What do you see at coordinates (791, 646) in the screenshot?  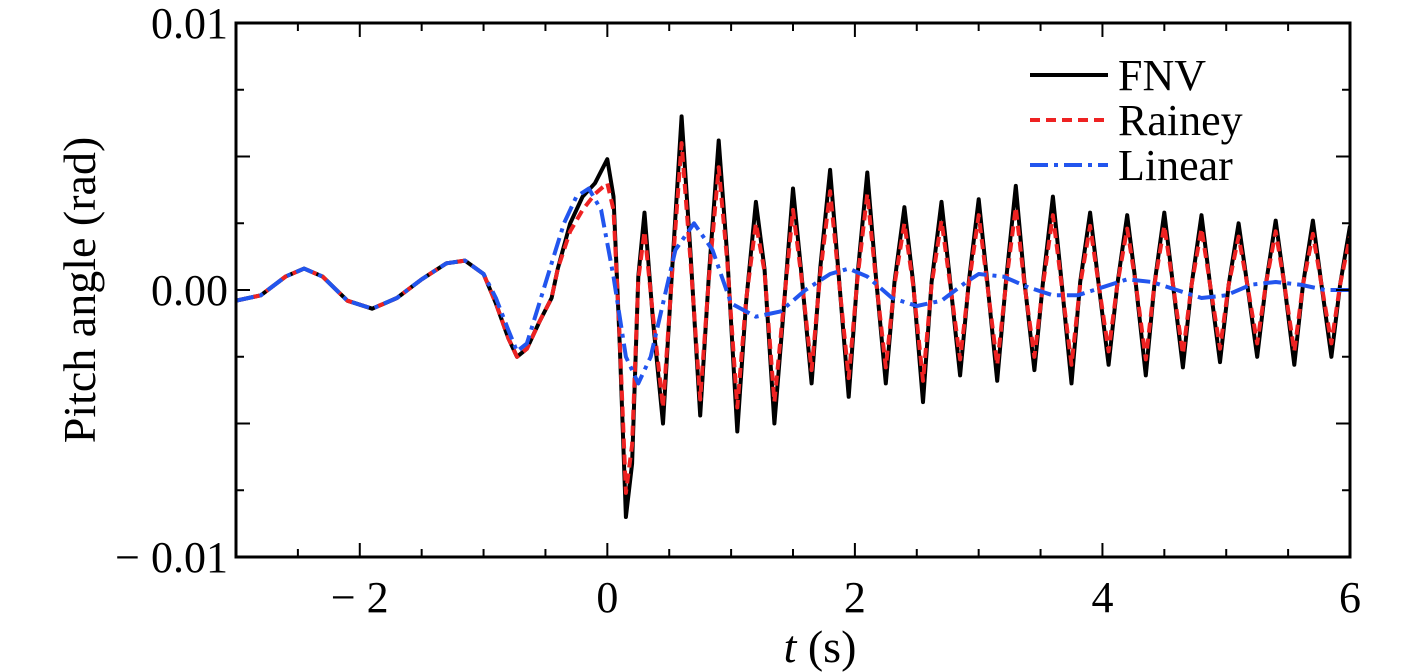 I see `x-axis-variable: t` at bounding box center [791, 646].